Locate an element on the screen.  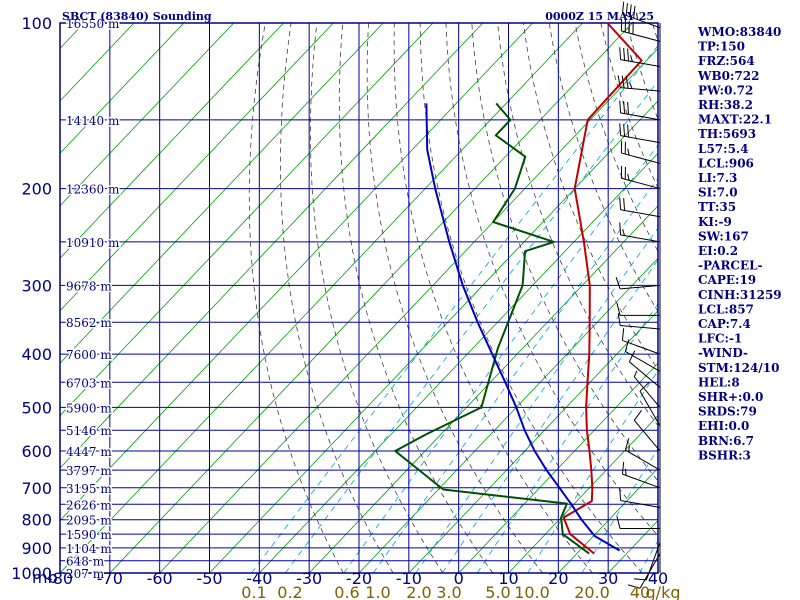
height-label: 6703 m is located at coordinates (89, 383).